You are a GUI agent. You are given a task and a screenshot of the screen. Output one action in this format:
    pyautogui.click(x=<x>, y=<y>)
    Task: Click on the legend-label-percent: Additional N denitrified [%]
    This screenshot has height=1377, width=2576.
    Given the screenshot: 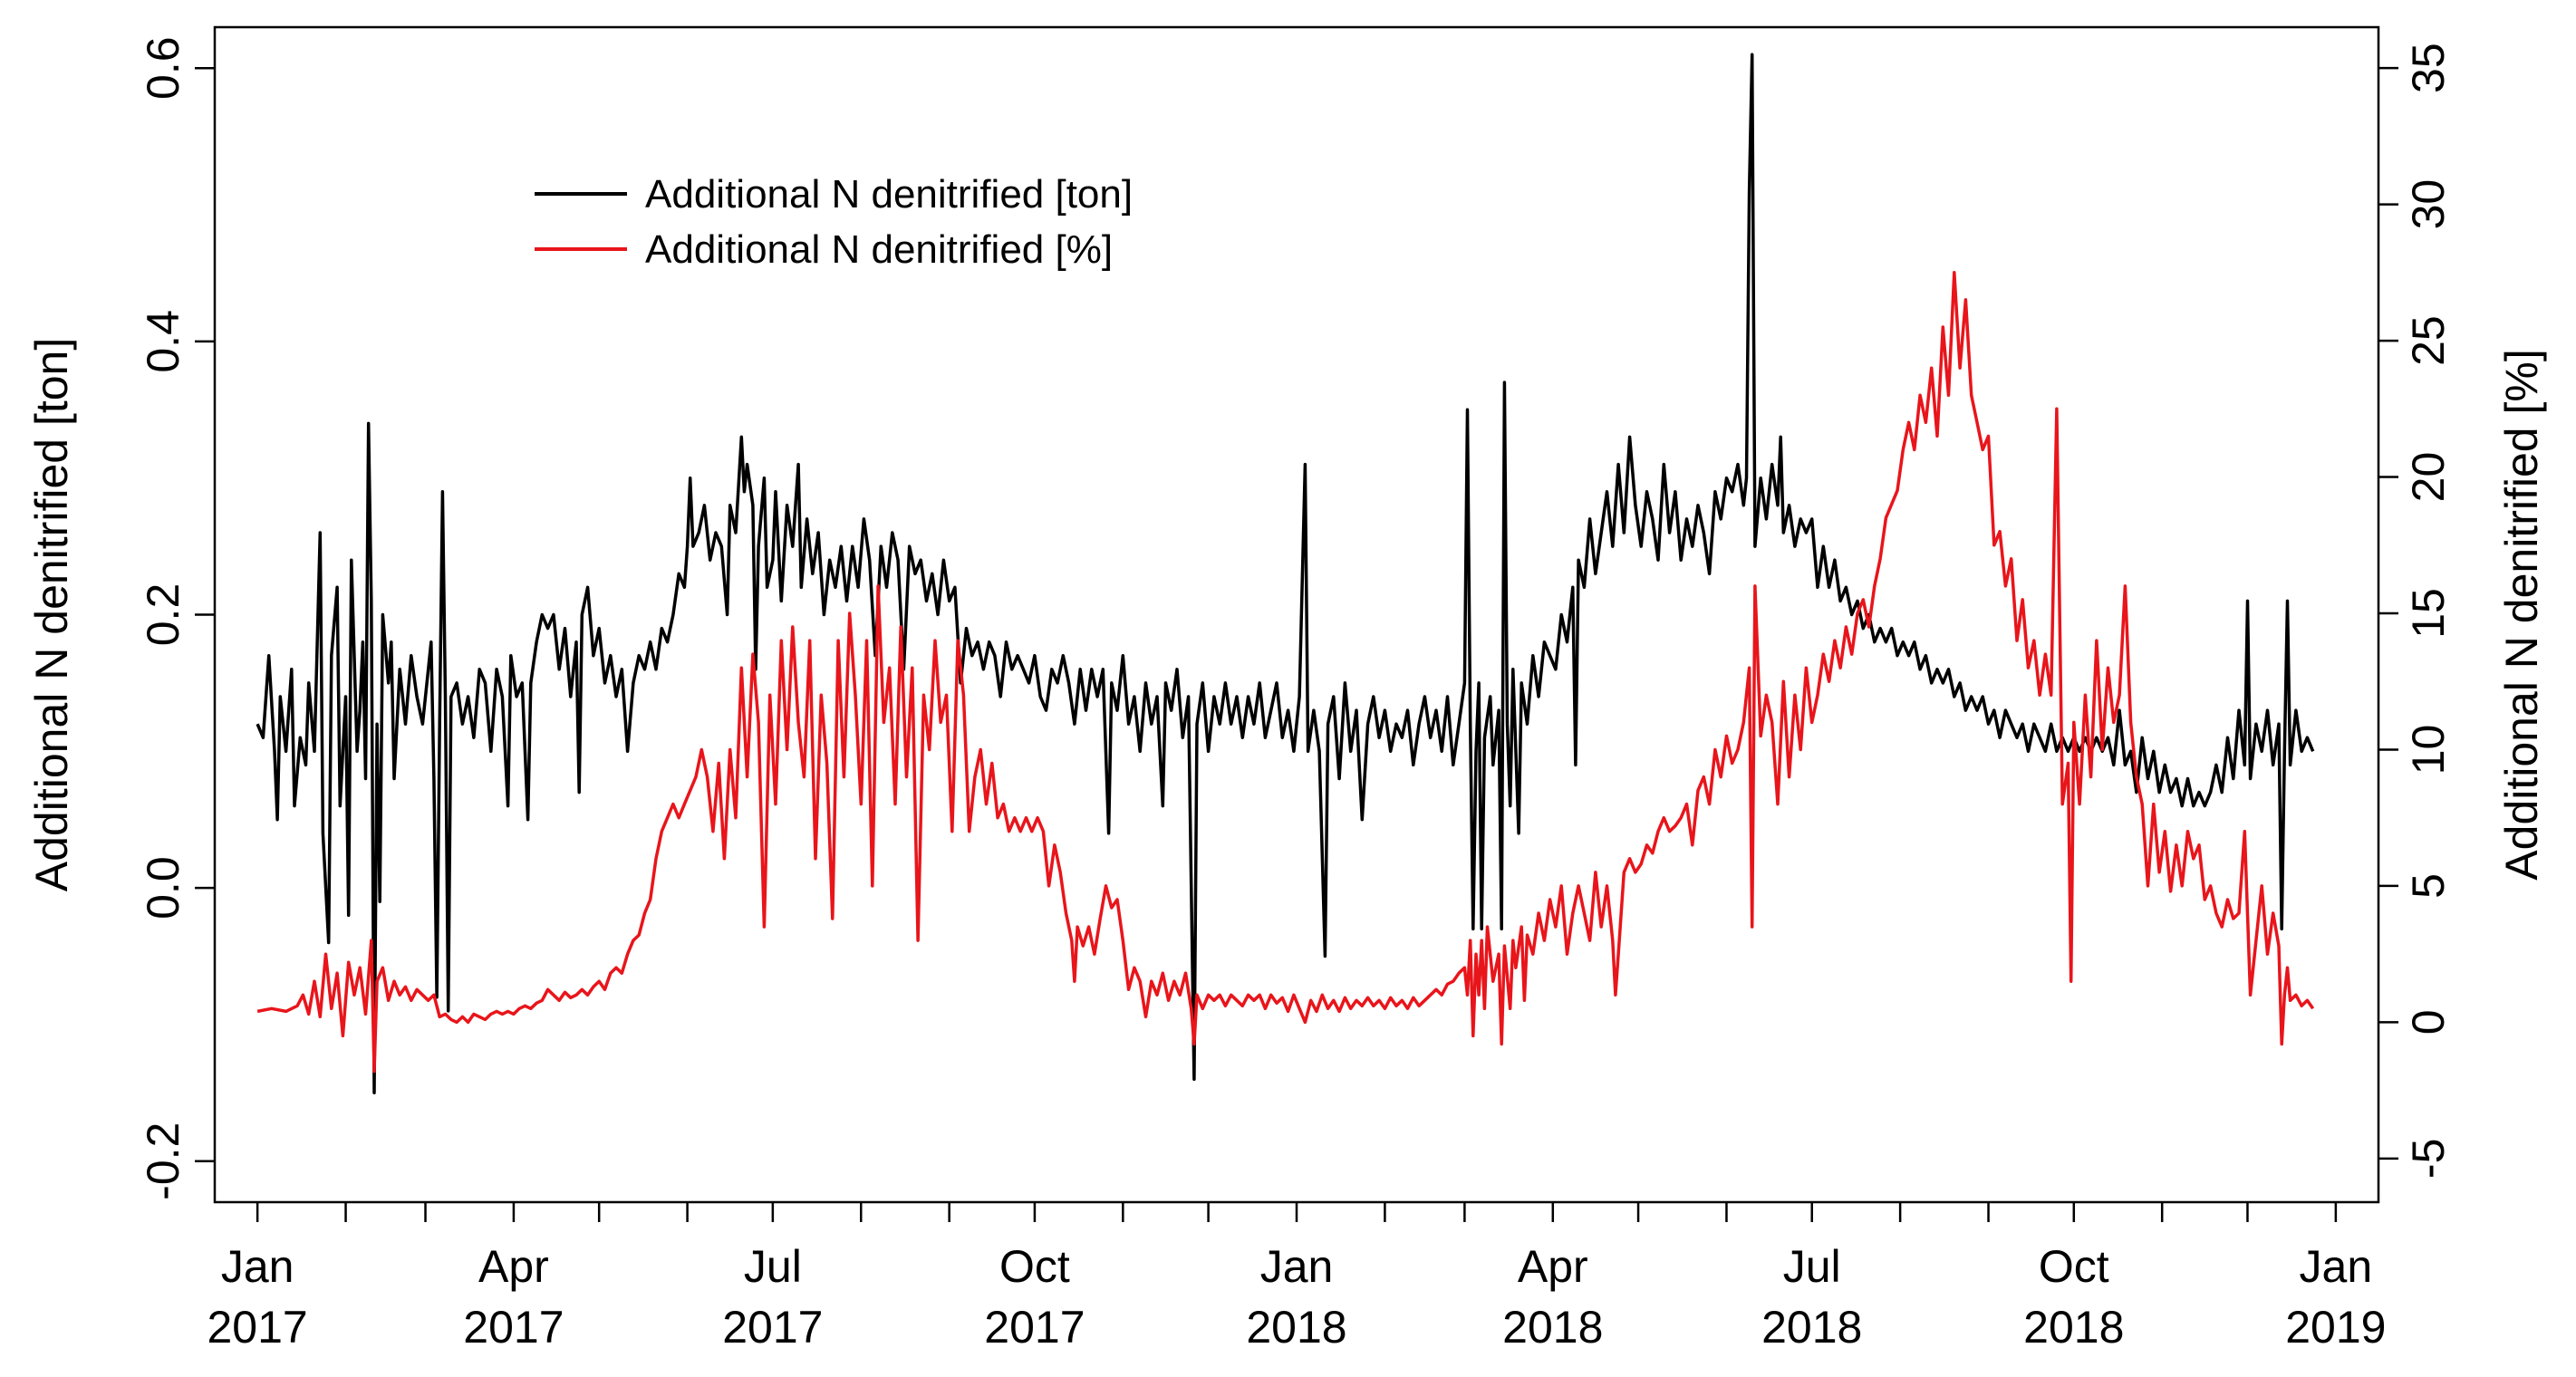 What is the action you would take?
    pyautogui.click(x=879, y=249)
    